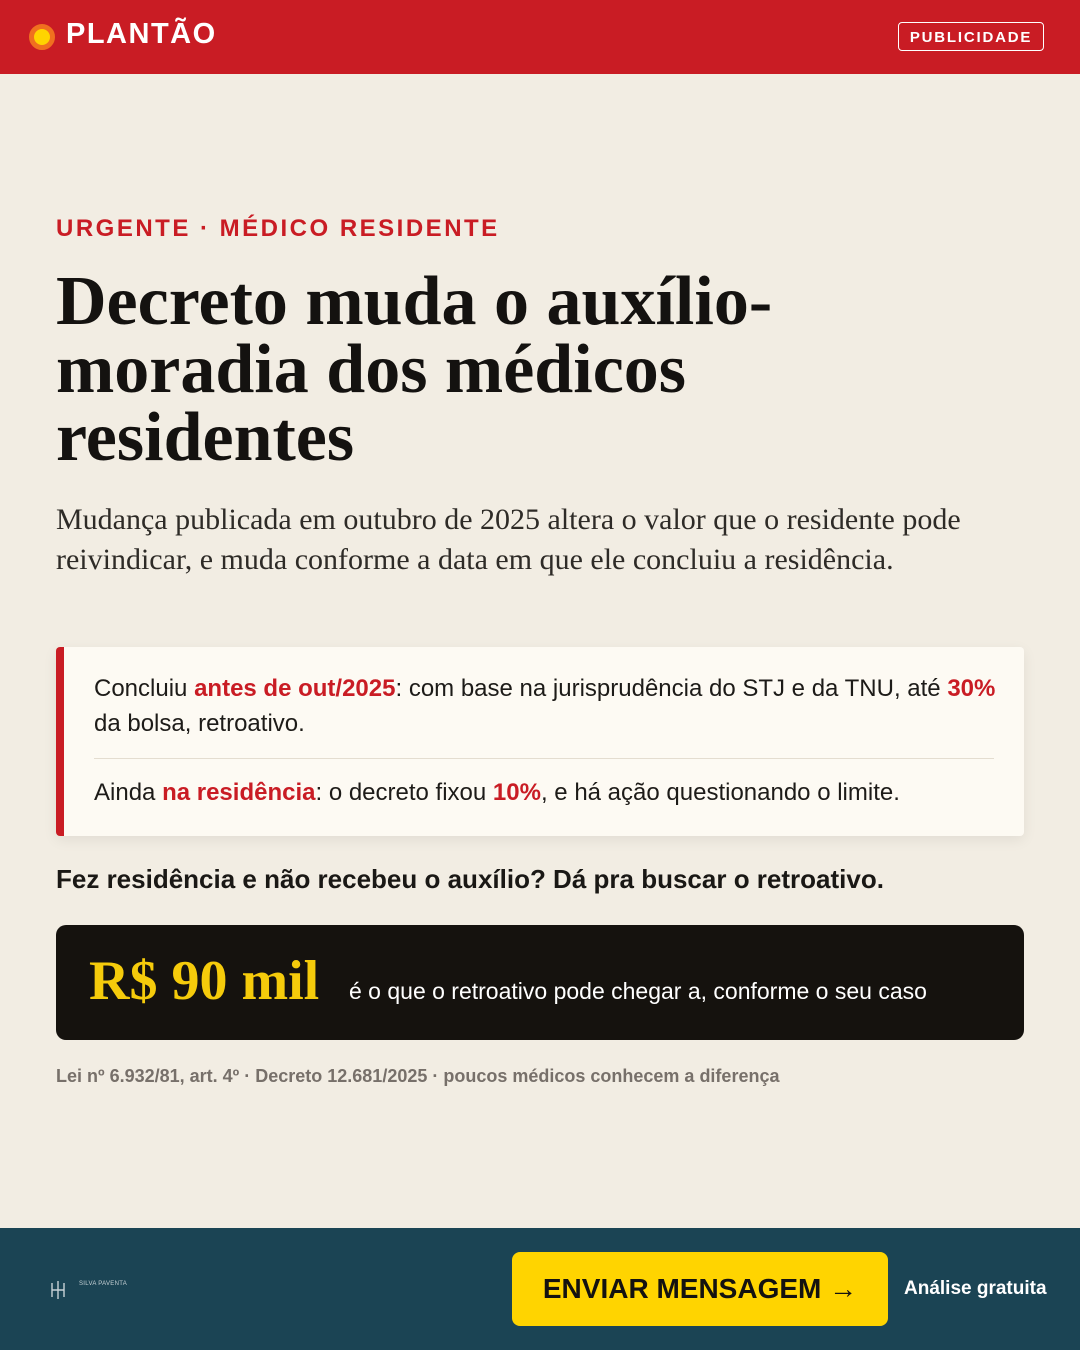  Describe the element at coordinates (204, 981) in the screenshot. I see `amount: R$ 90 mil` at that location.